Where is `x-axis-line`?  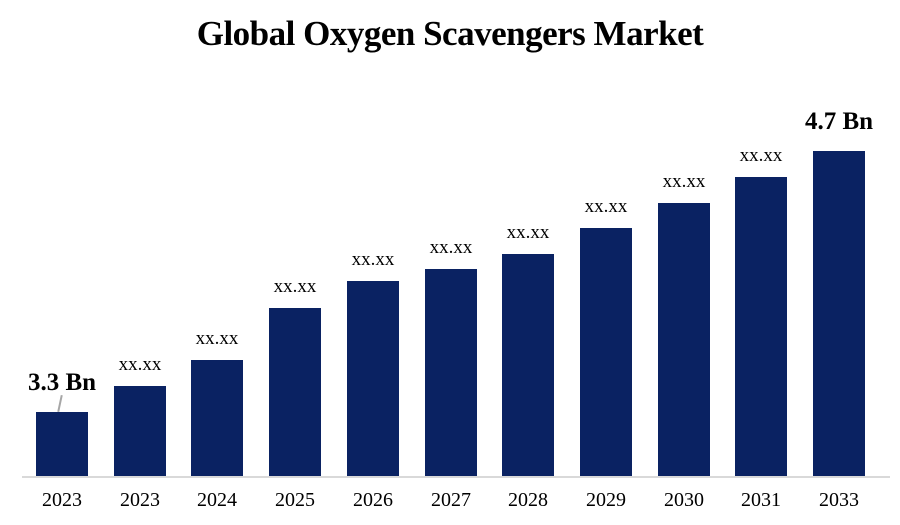 x-axis-line is located at coordinates (456, 477).